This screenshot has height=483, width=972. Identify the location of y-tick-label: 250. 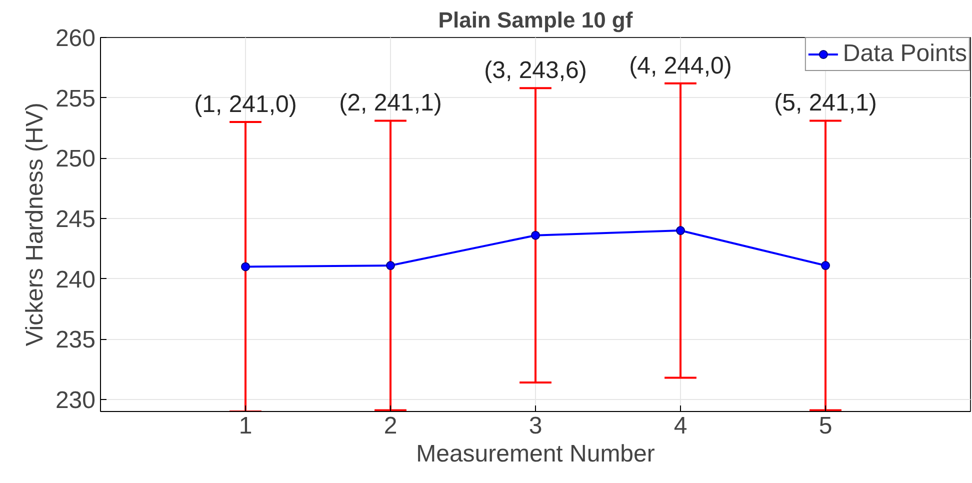
(75, 159).